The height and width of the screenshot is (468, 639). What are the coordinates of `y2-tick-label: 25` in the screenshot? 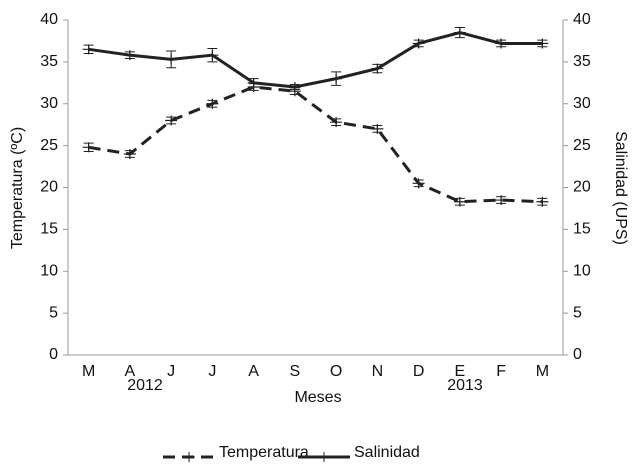 It's located at (582, 145).